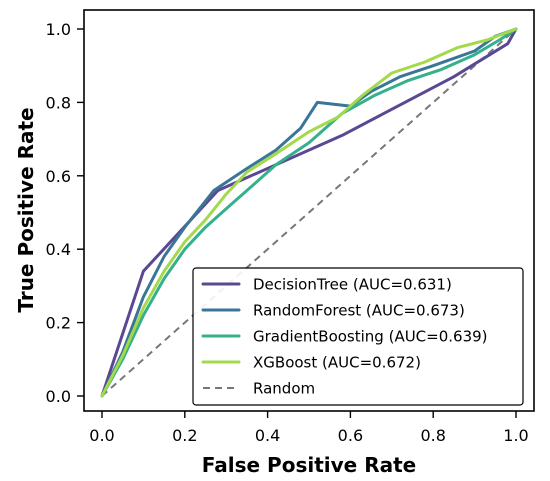 The image size is (550, 481). Describe the element at coordinates (184, 435) in the screenshot. I see `x-tick-label: 0.2` at that location.